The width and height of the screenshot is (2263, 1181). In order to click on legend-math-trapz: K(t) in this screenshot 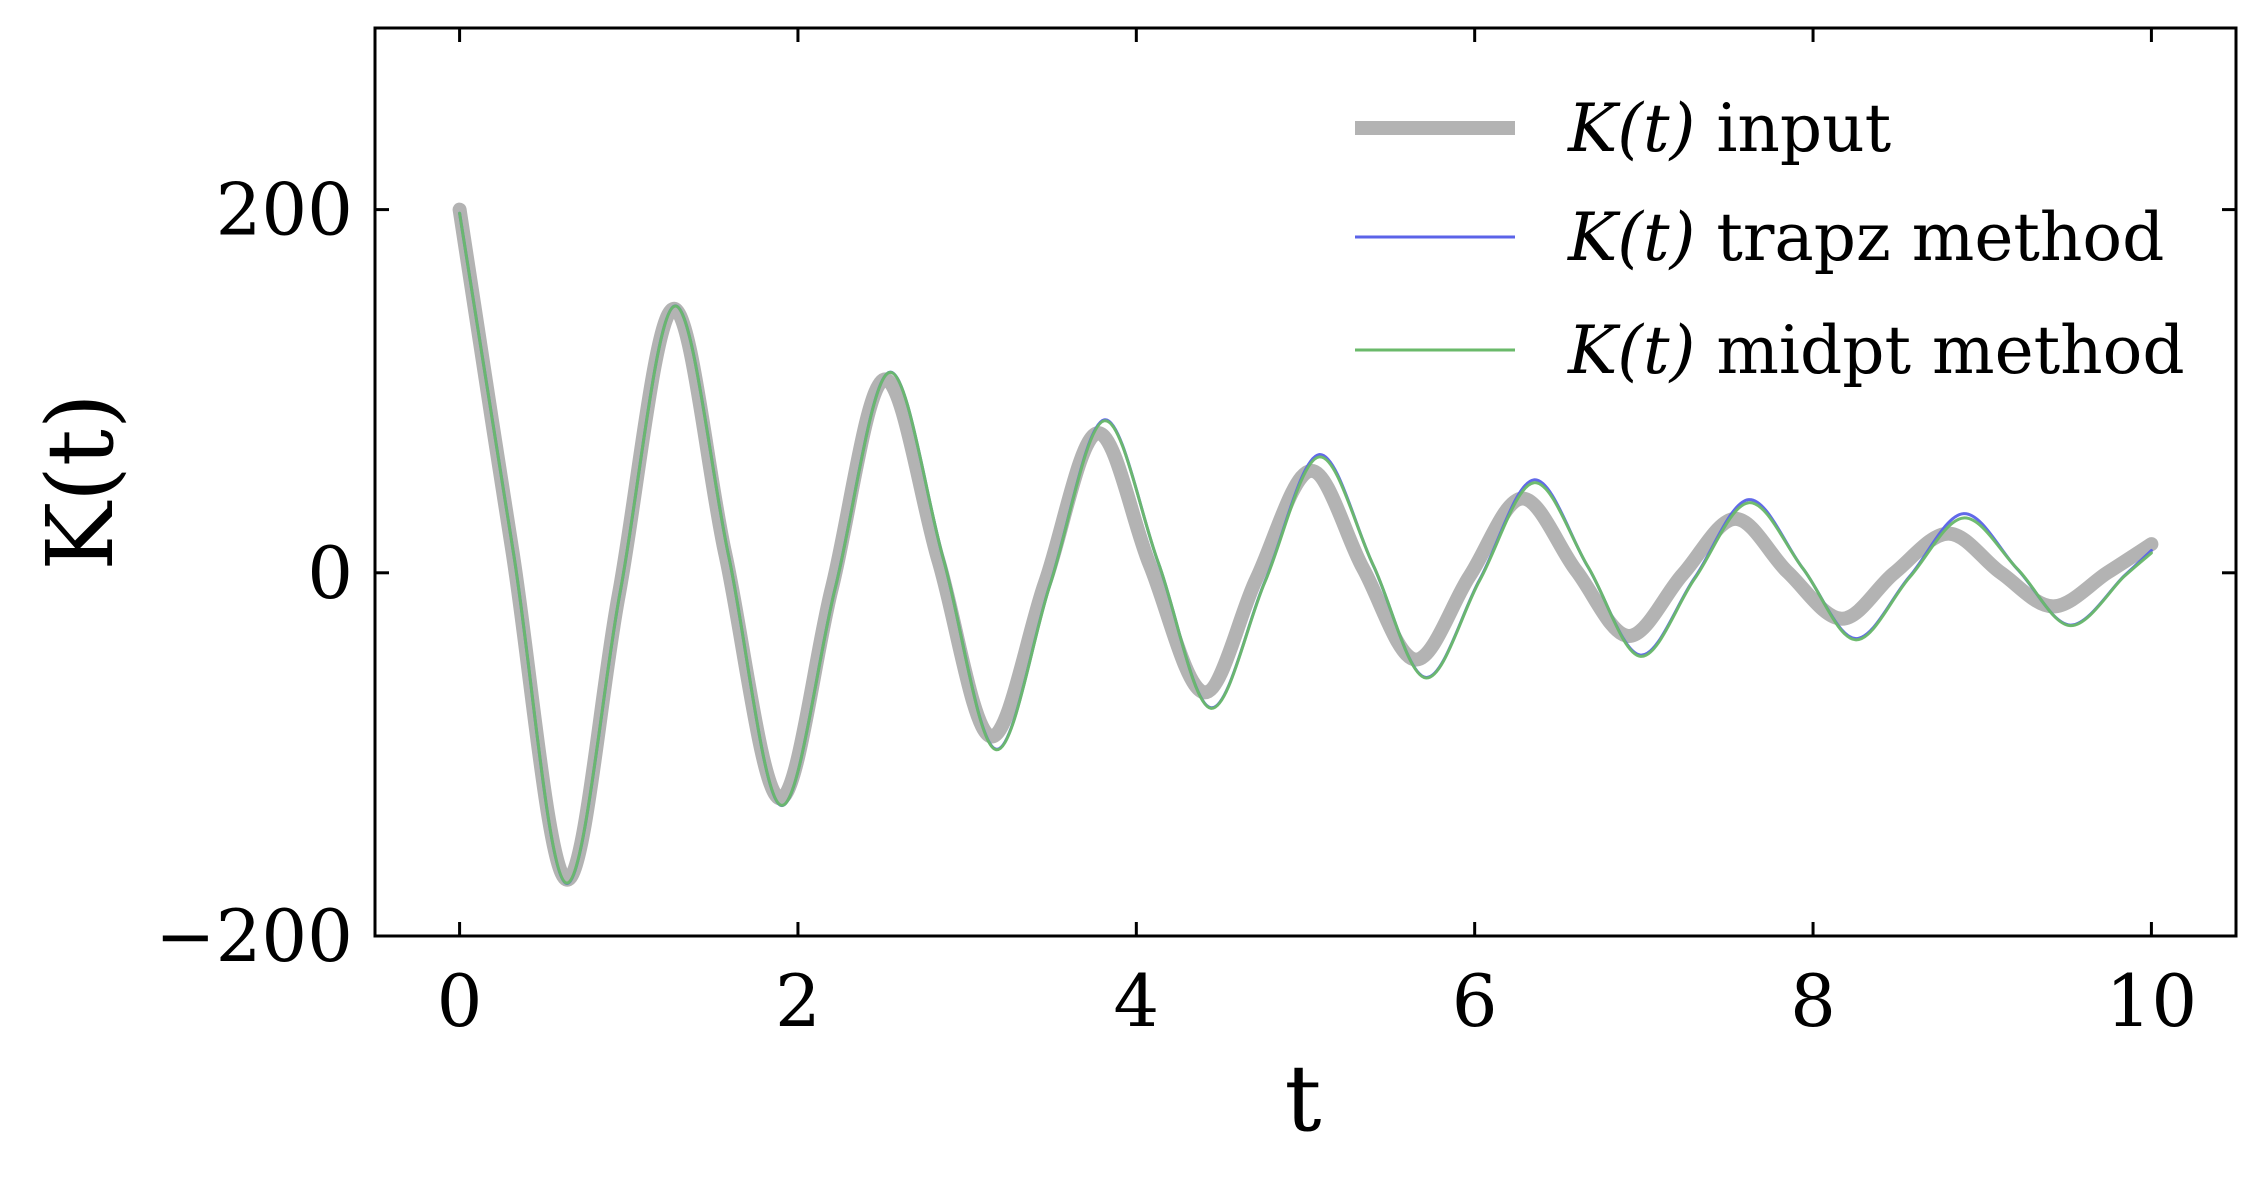, I will do `click(1631, 237)`.